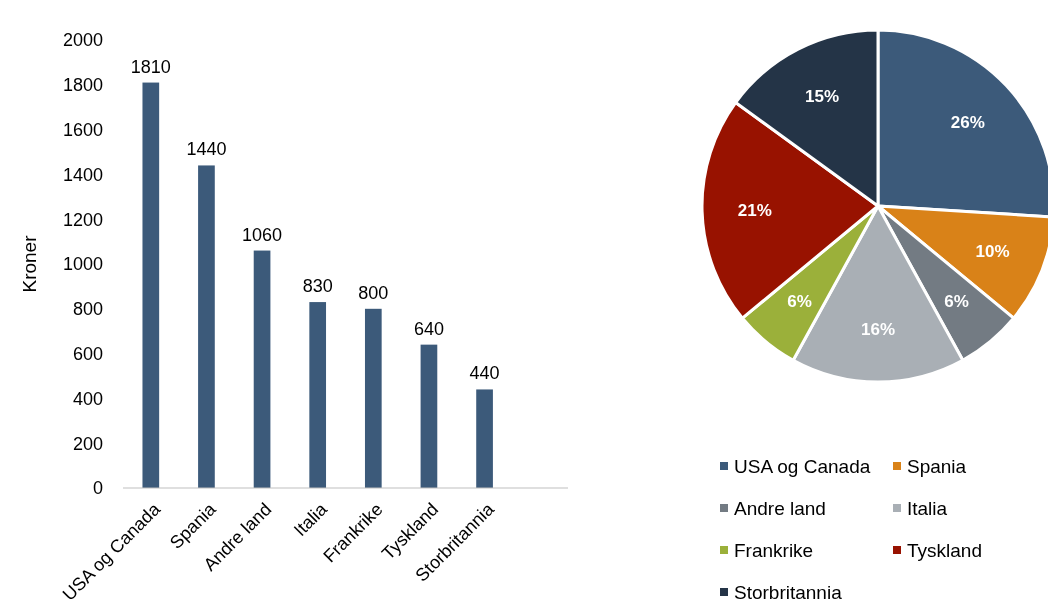 The height and width of the screenshot is (611, 1056). I want to click on data-label: 16%, so click(878, 330).